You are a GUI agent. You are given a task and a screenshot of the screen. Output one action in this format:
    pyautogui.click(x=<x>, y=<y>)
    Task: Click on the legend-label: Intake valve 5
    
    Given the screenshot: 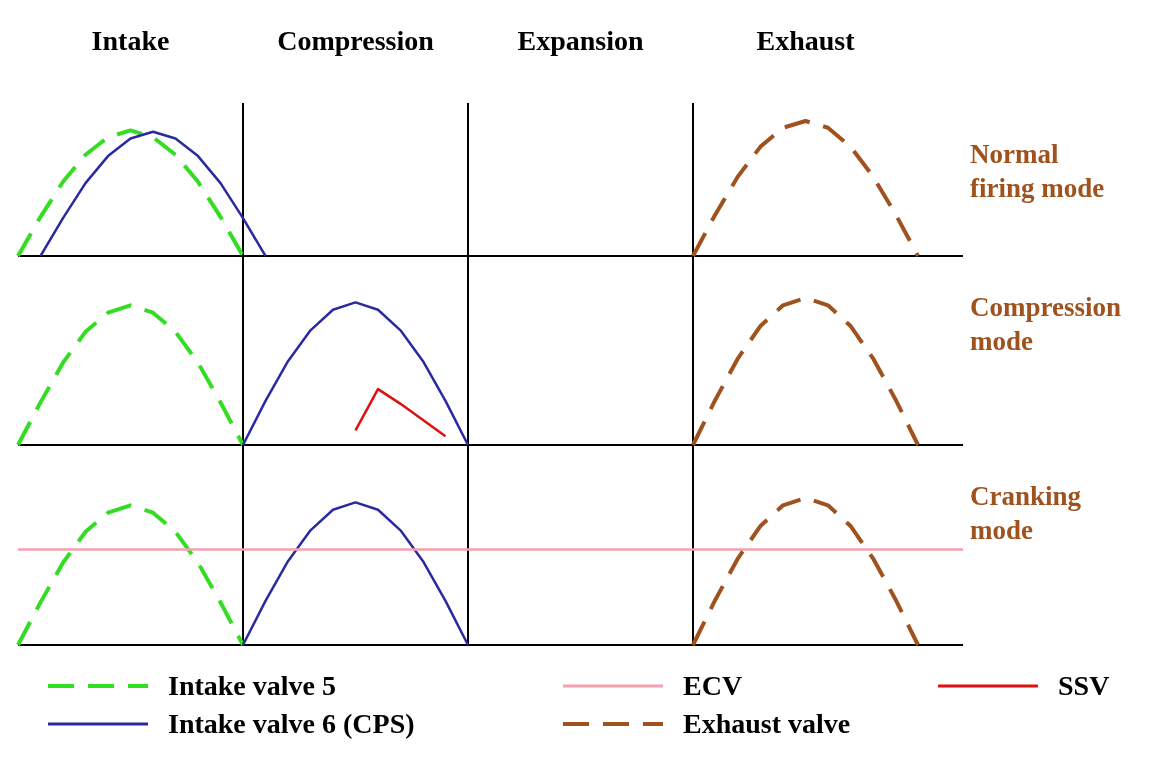 What is the action you would take?
    pyautogui.click(x=252, y=685)
    